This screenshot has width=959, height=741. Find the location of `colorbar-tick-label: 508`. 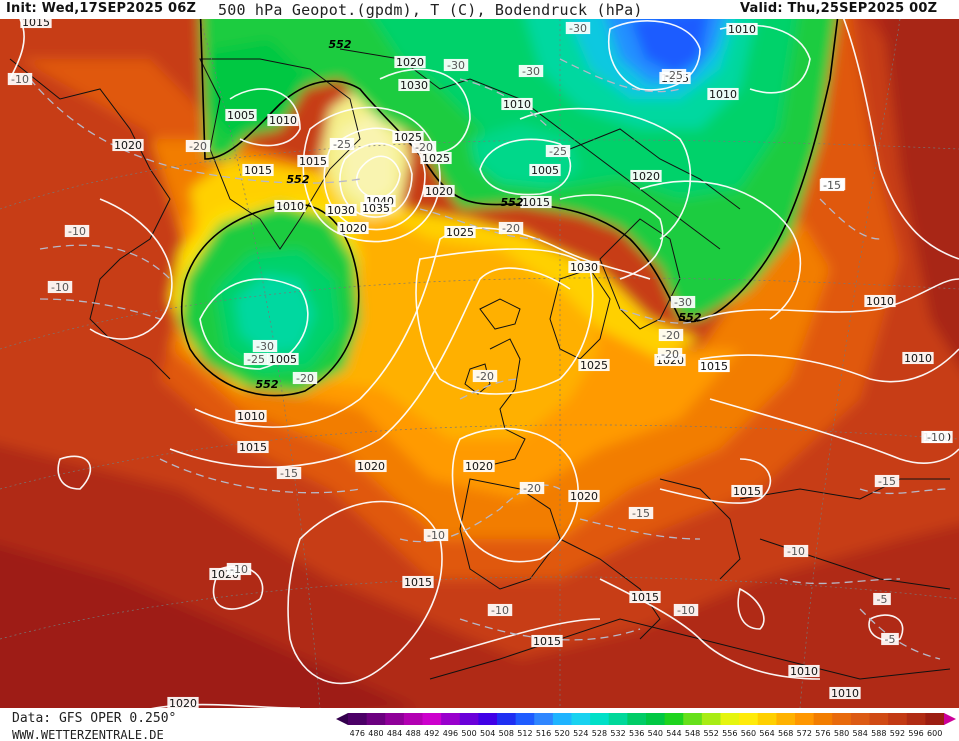

colorbar-tick-label: 508 is located at coordinates (506, 733).